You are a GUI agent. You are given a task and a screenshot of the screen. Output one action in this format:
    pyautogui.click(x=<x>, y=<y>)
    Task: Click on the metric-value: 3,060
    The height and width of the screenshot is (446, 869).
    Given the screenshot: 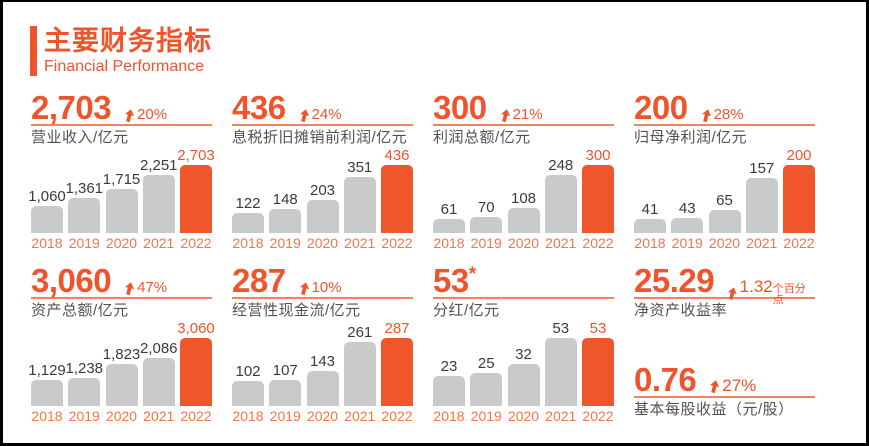 What is the action you would take?
    pyautogui.click(x=71, y=280)
    